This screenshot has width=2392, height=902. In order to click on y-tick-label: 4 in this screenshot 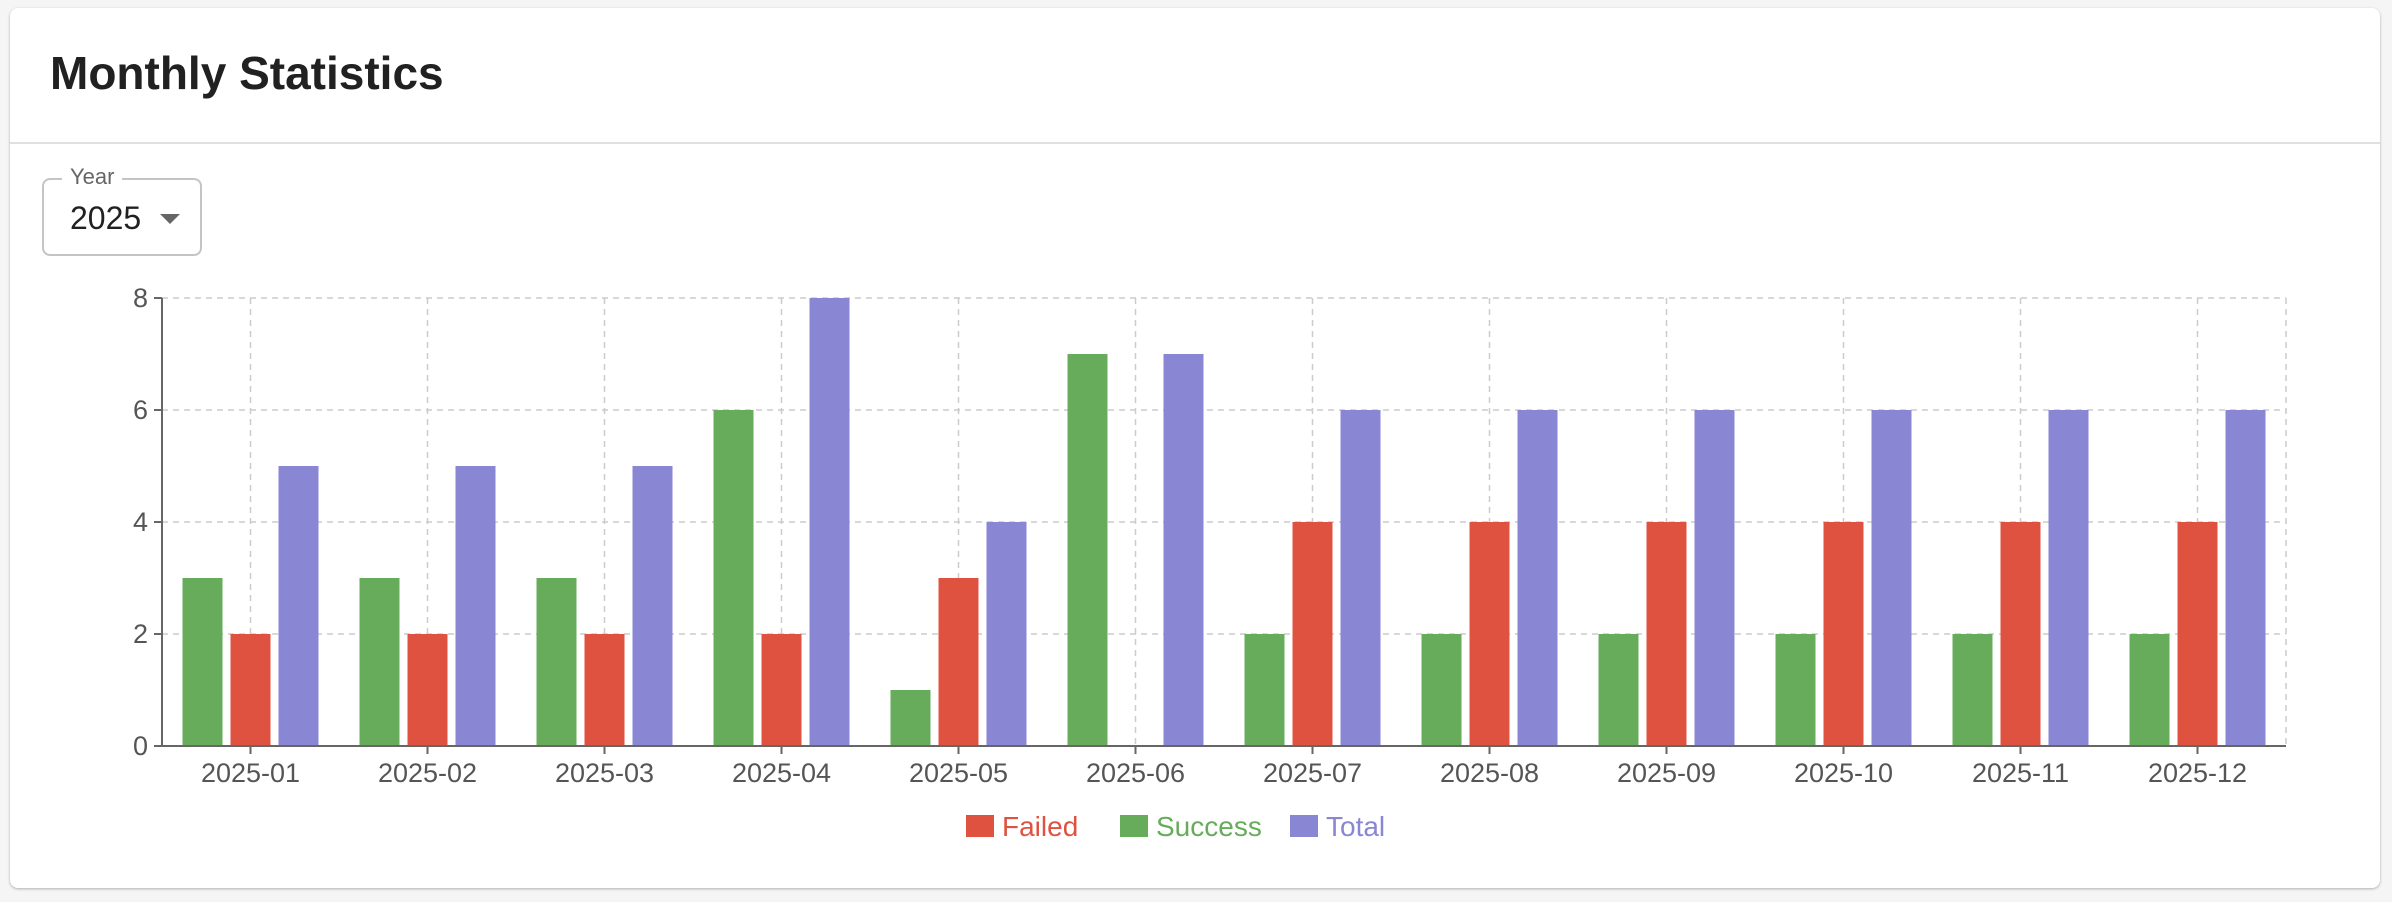, I will do `click(140, 522)`.